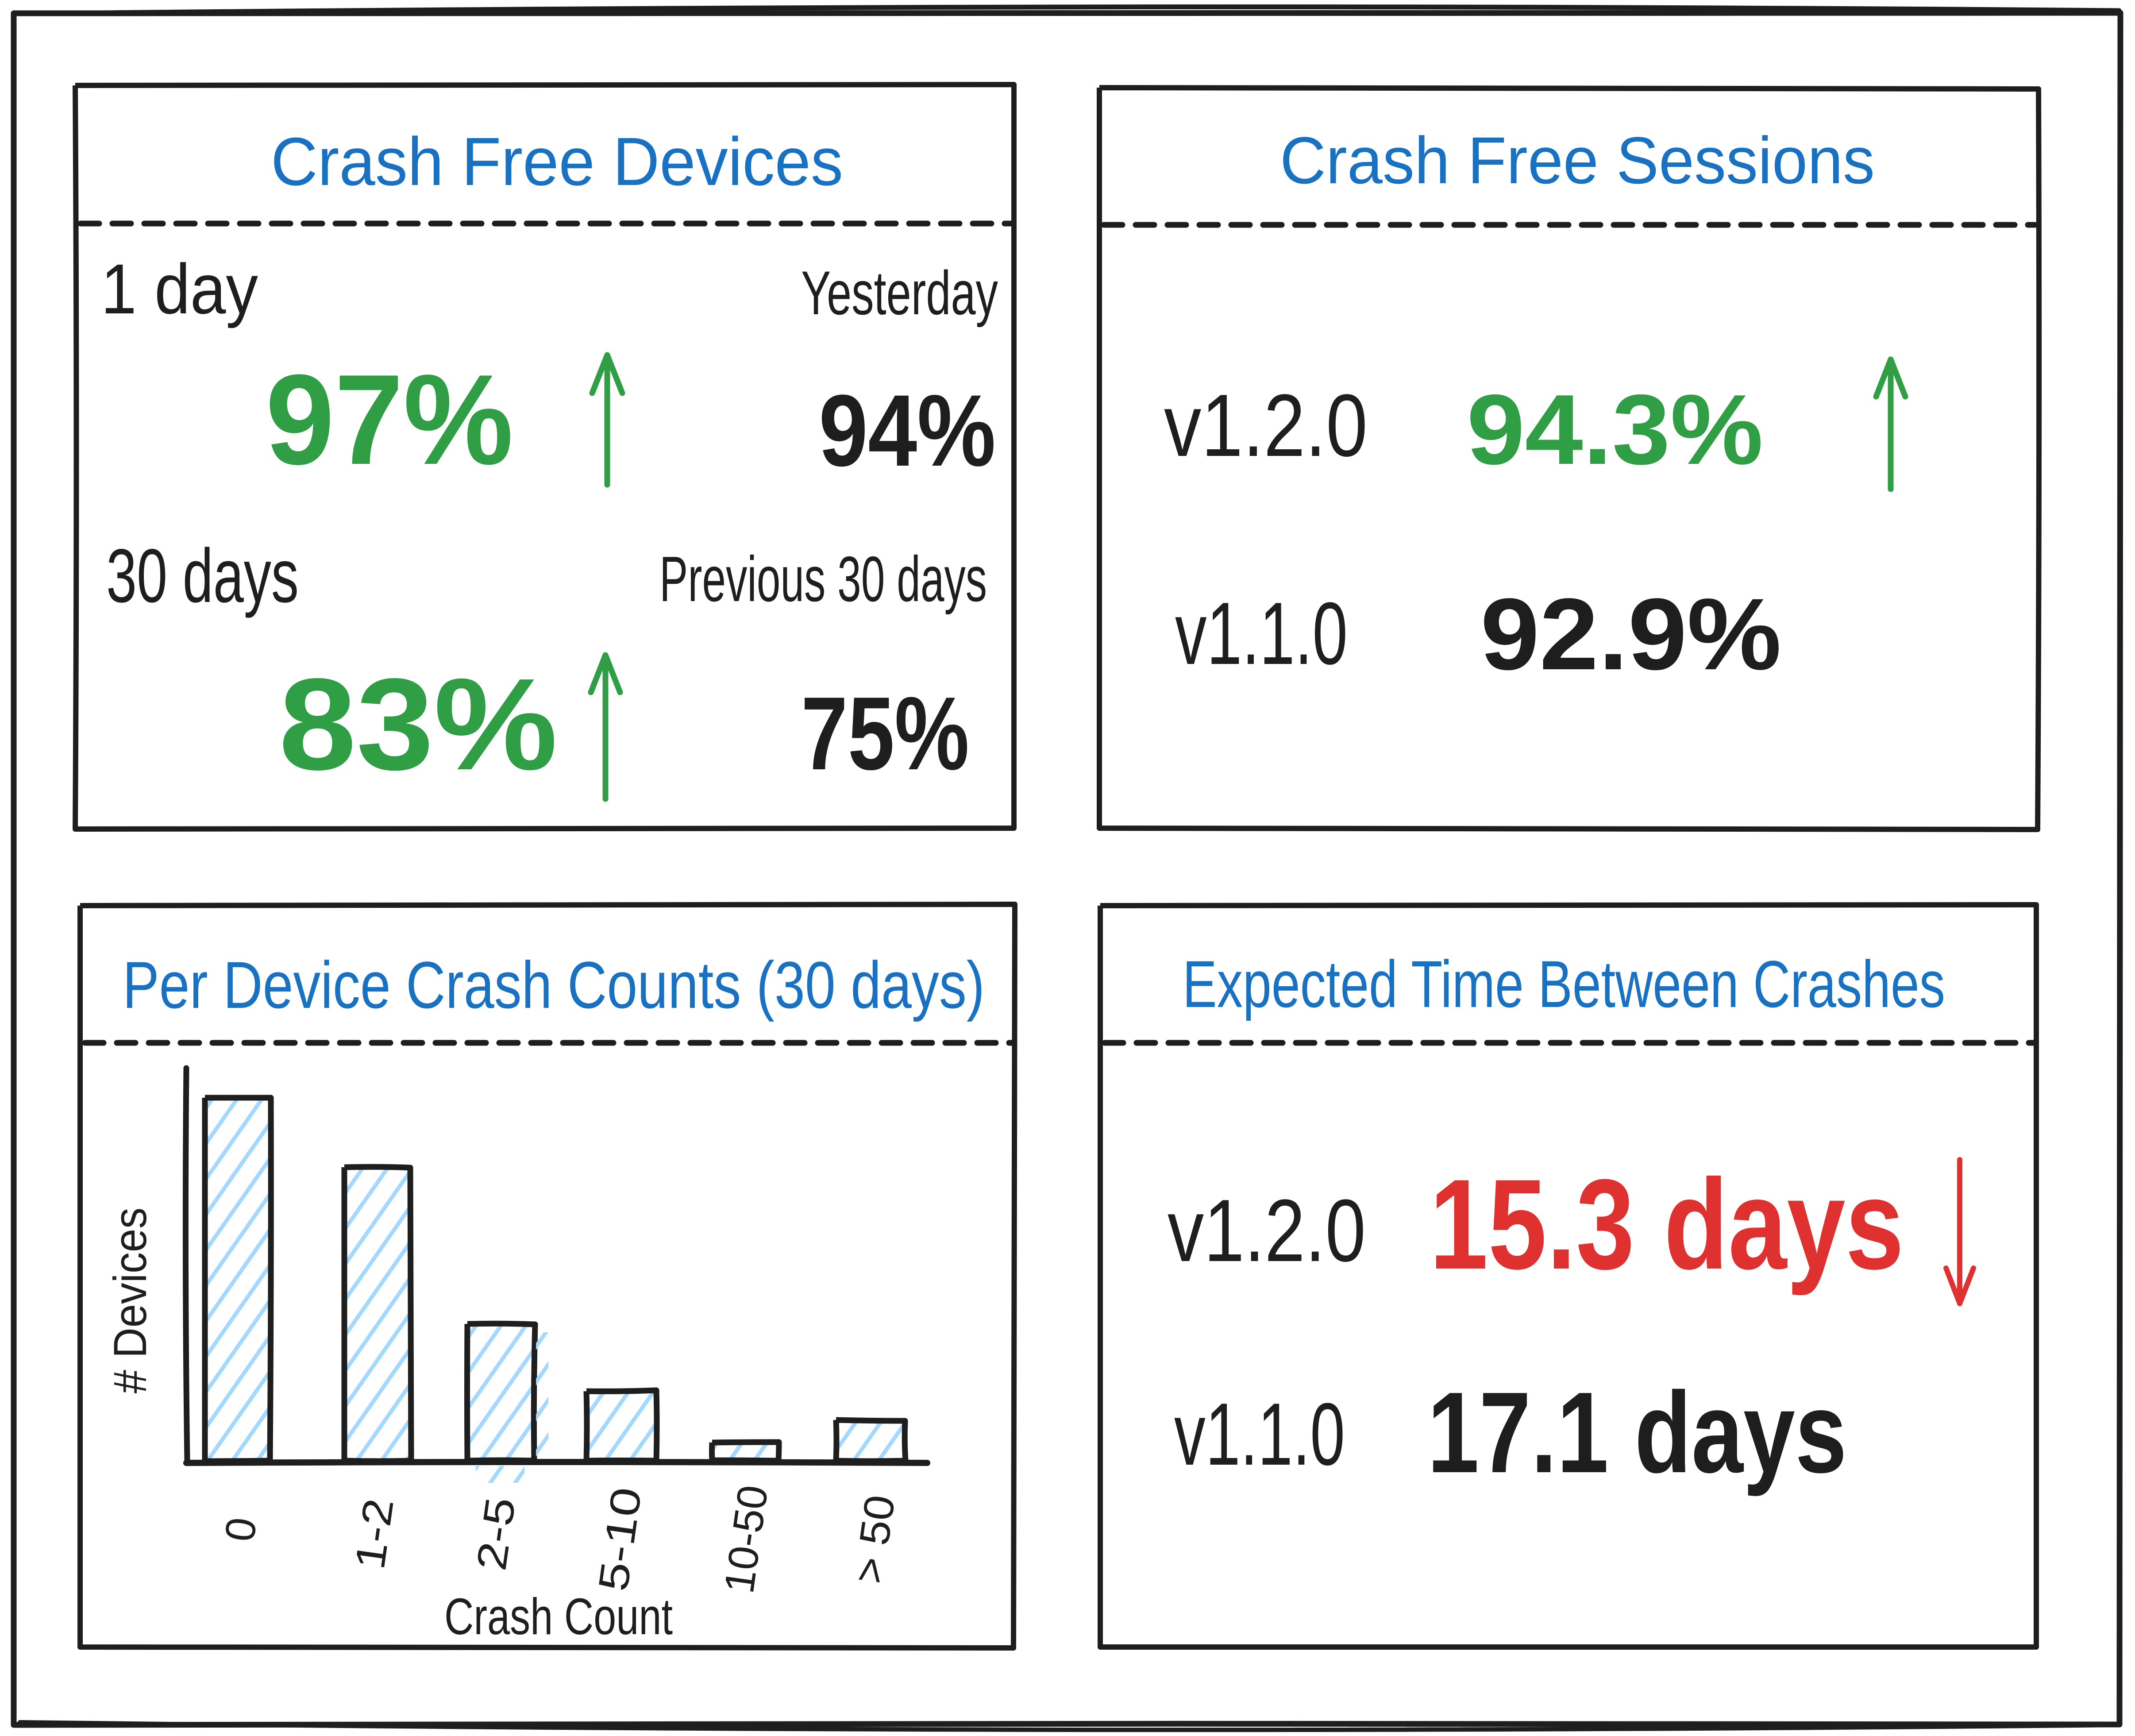 This screenshot has width=2135, height=1736. Describe the element at coordinates (375, 1534) in the screenshot. I see `svg-text: 1-2` at that location.